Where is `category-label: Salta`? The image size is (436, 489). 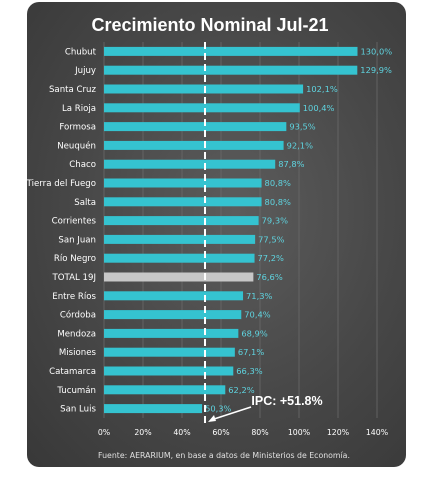 category-label: Salta is located at coordinates (85, 203).